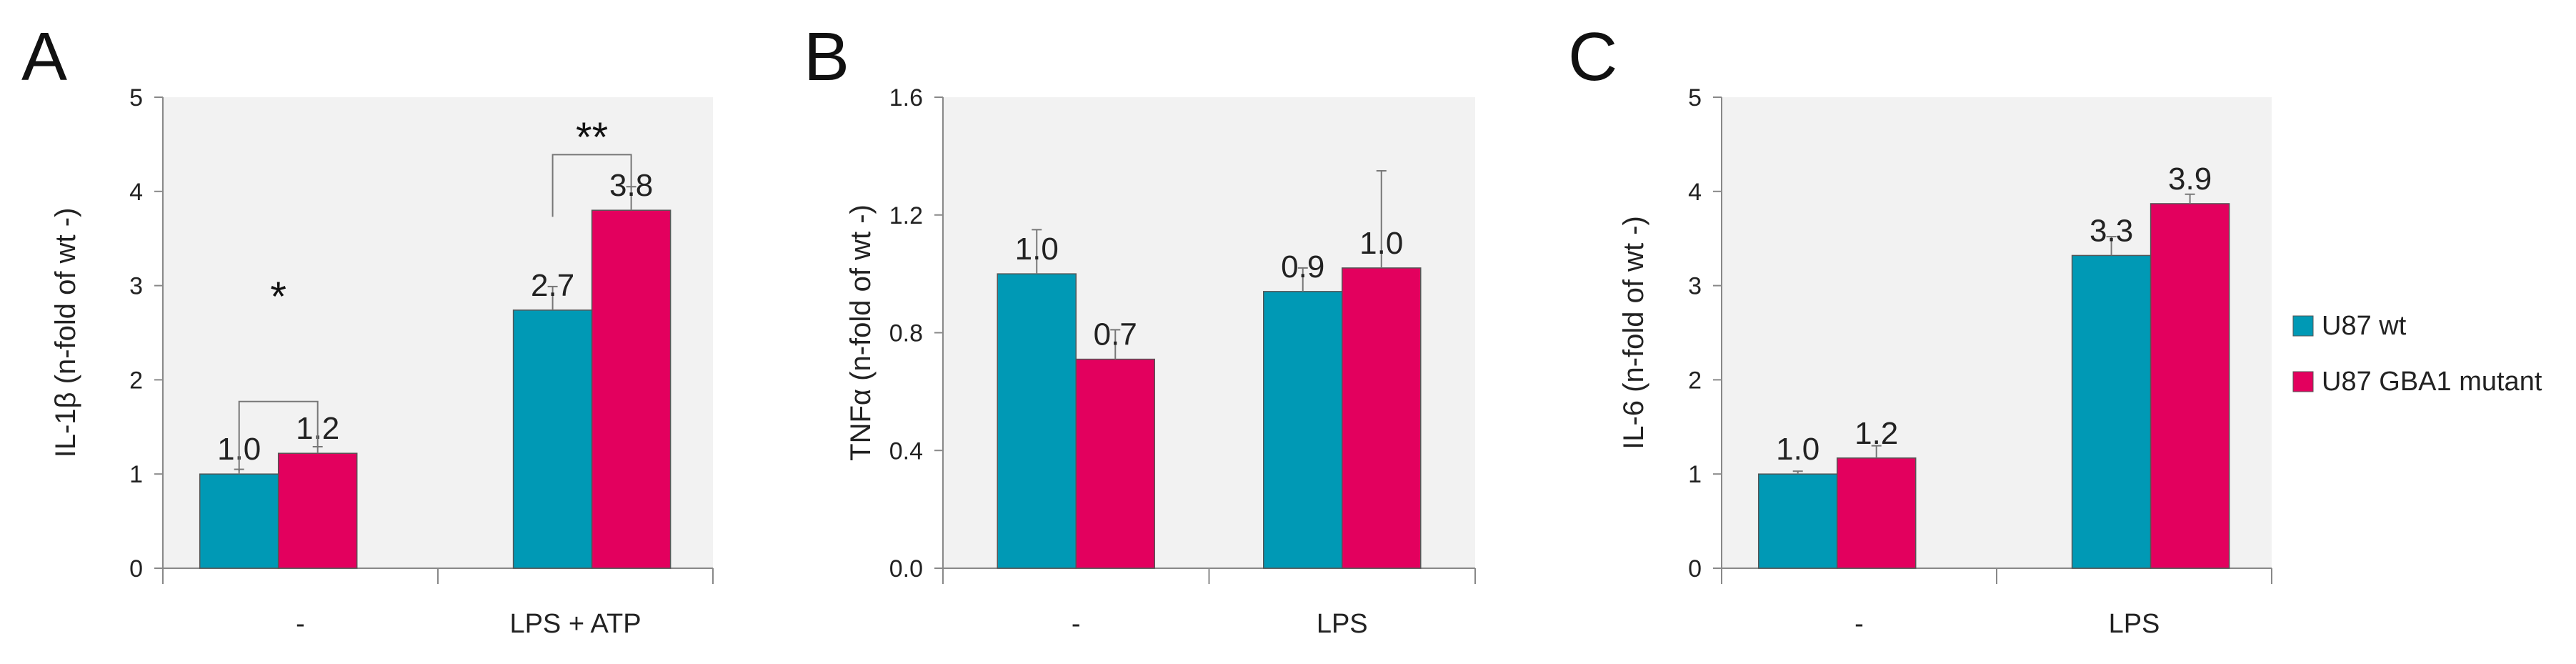 The height and width of the screenshot is (664, 2576). What do you see at coordinates (1876, 434) in the screenshot?
I see `data-label: 1.2` at bounding box center [1876, 434].